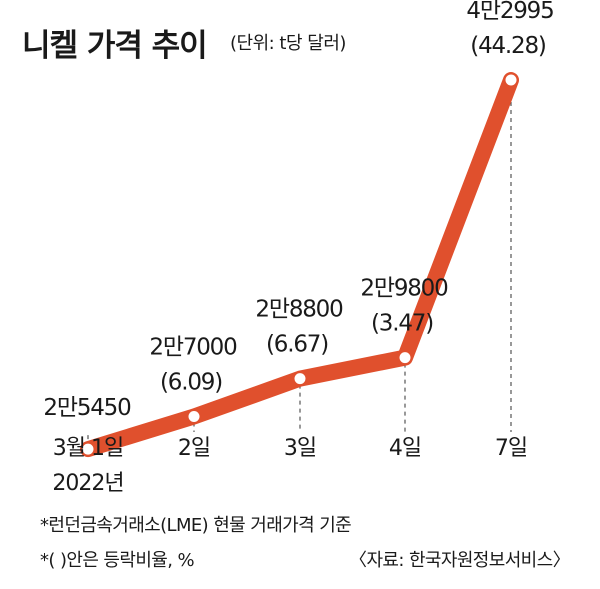 The image size is (600, 589). What do you see at coordinates (193, 348) in the screenshot?
I see `value-label-2: 2만7000` at bounding box center [193, 348].